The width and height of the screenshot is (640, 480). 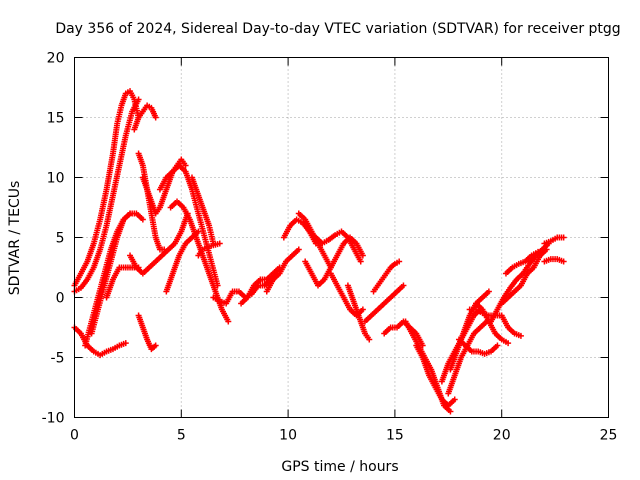 What do you see at coordinates (339, 467) in the screenshot?
I see `x-axis-label: GPS time / hours` at bounding box center [339, 467].